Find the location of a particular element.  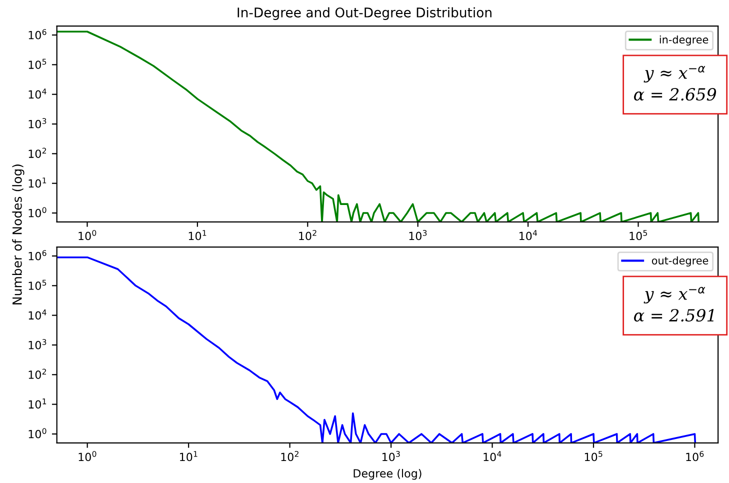

x-tick-label: 10$^{6}$ is located at coordinates (695, 456).